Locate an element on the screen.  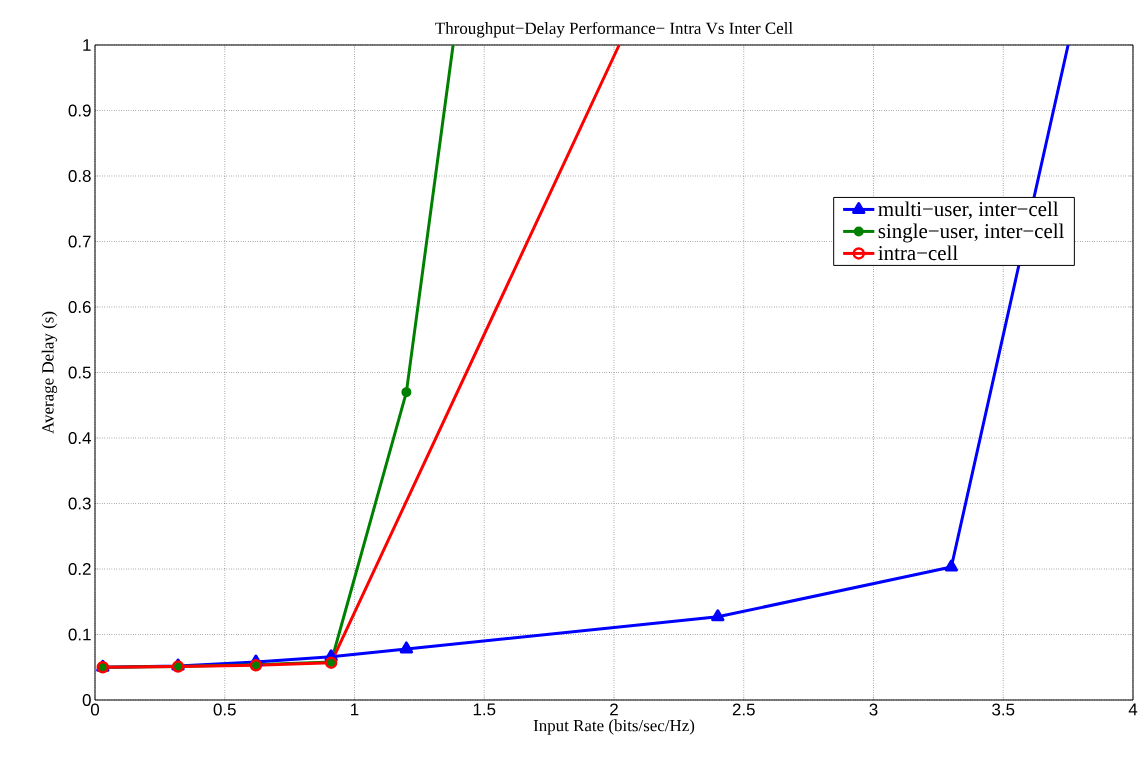
y-tick-label: 0.9 is located at coordinates (79, 110).